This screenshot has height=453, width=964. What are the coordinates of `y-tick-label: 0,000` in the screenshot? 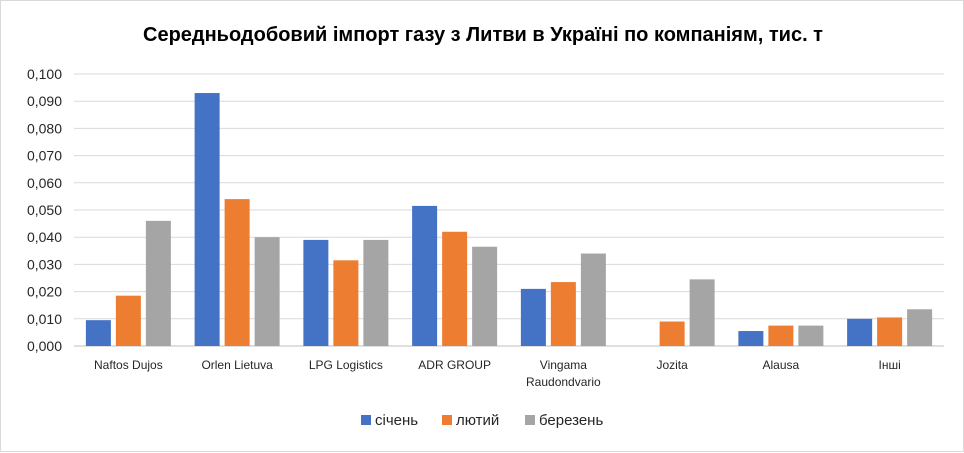 It's located at (44, 346).